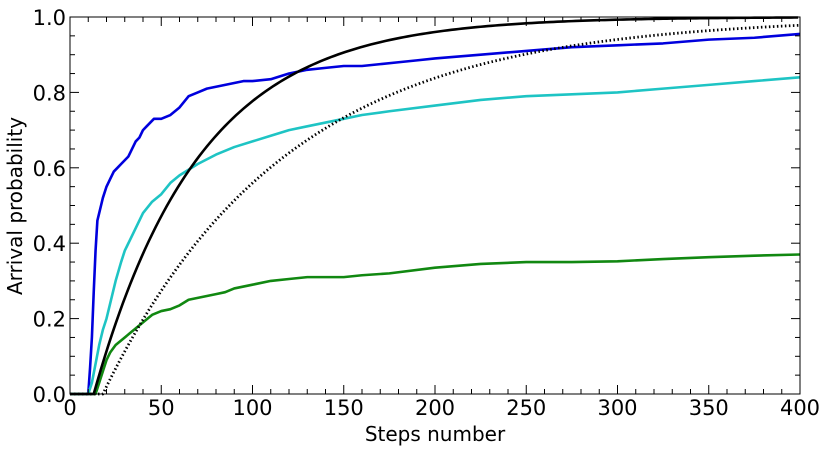 Image resolution: width=830 pixels, height=449 pixels. What do you see at coordinates (344, 408) in the screenshot?
I see `x-tick-label: 150` at bounding box center [344, 408].